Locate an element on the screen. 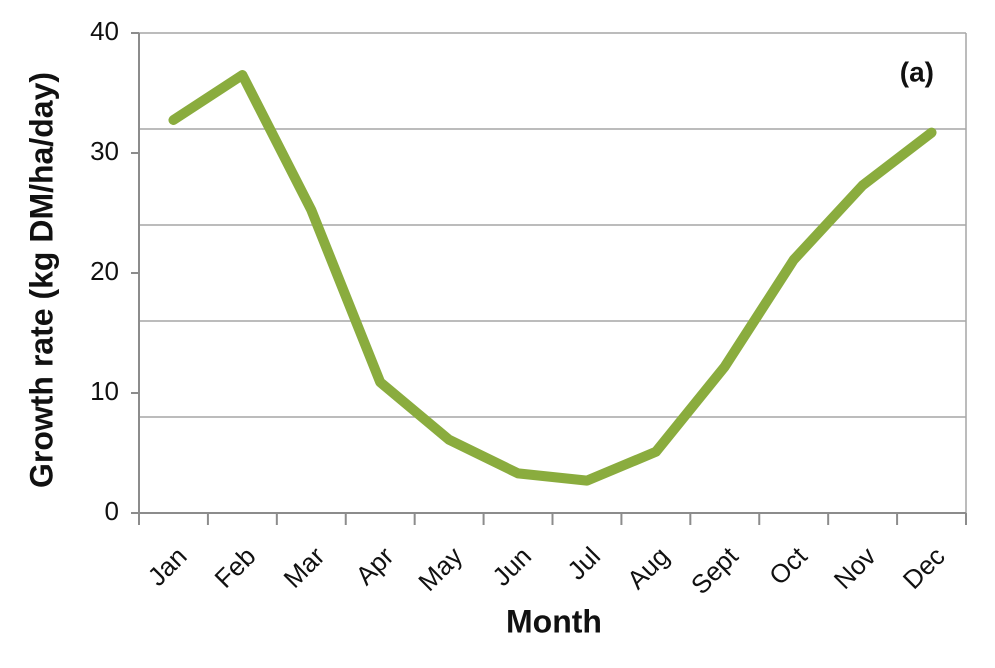 The width and height of the screenshot is (995, 668). x-tick-label: Feb is located at coordinates (235, 567).